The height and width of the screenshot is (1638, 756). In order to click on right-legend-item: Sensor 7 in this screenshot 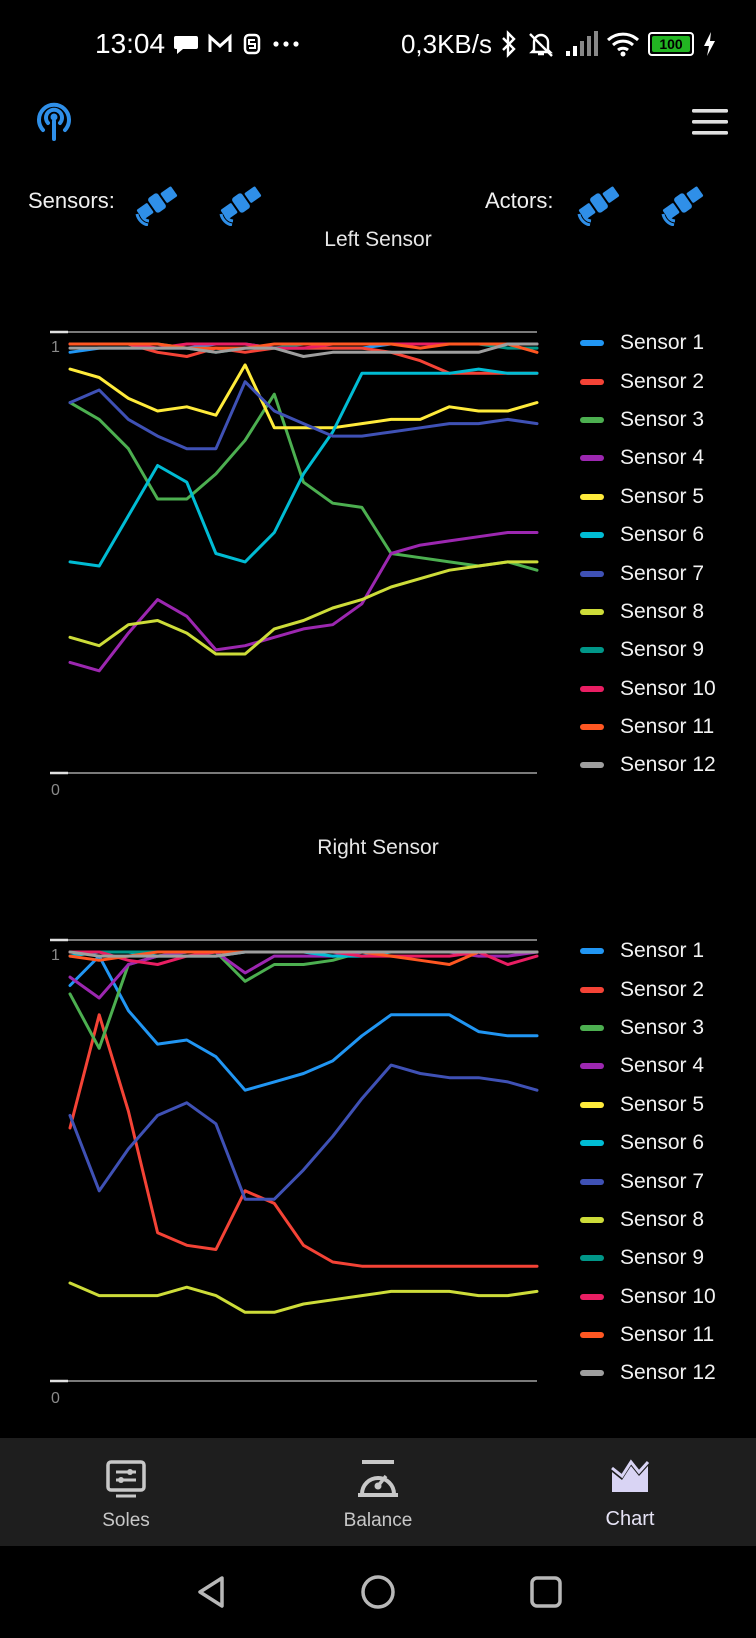, I will do `click(648, 1181)`.